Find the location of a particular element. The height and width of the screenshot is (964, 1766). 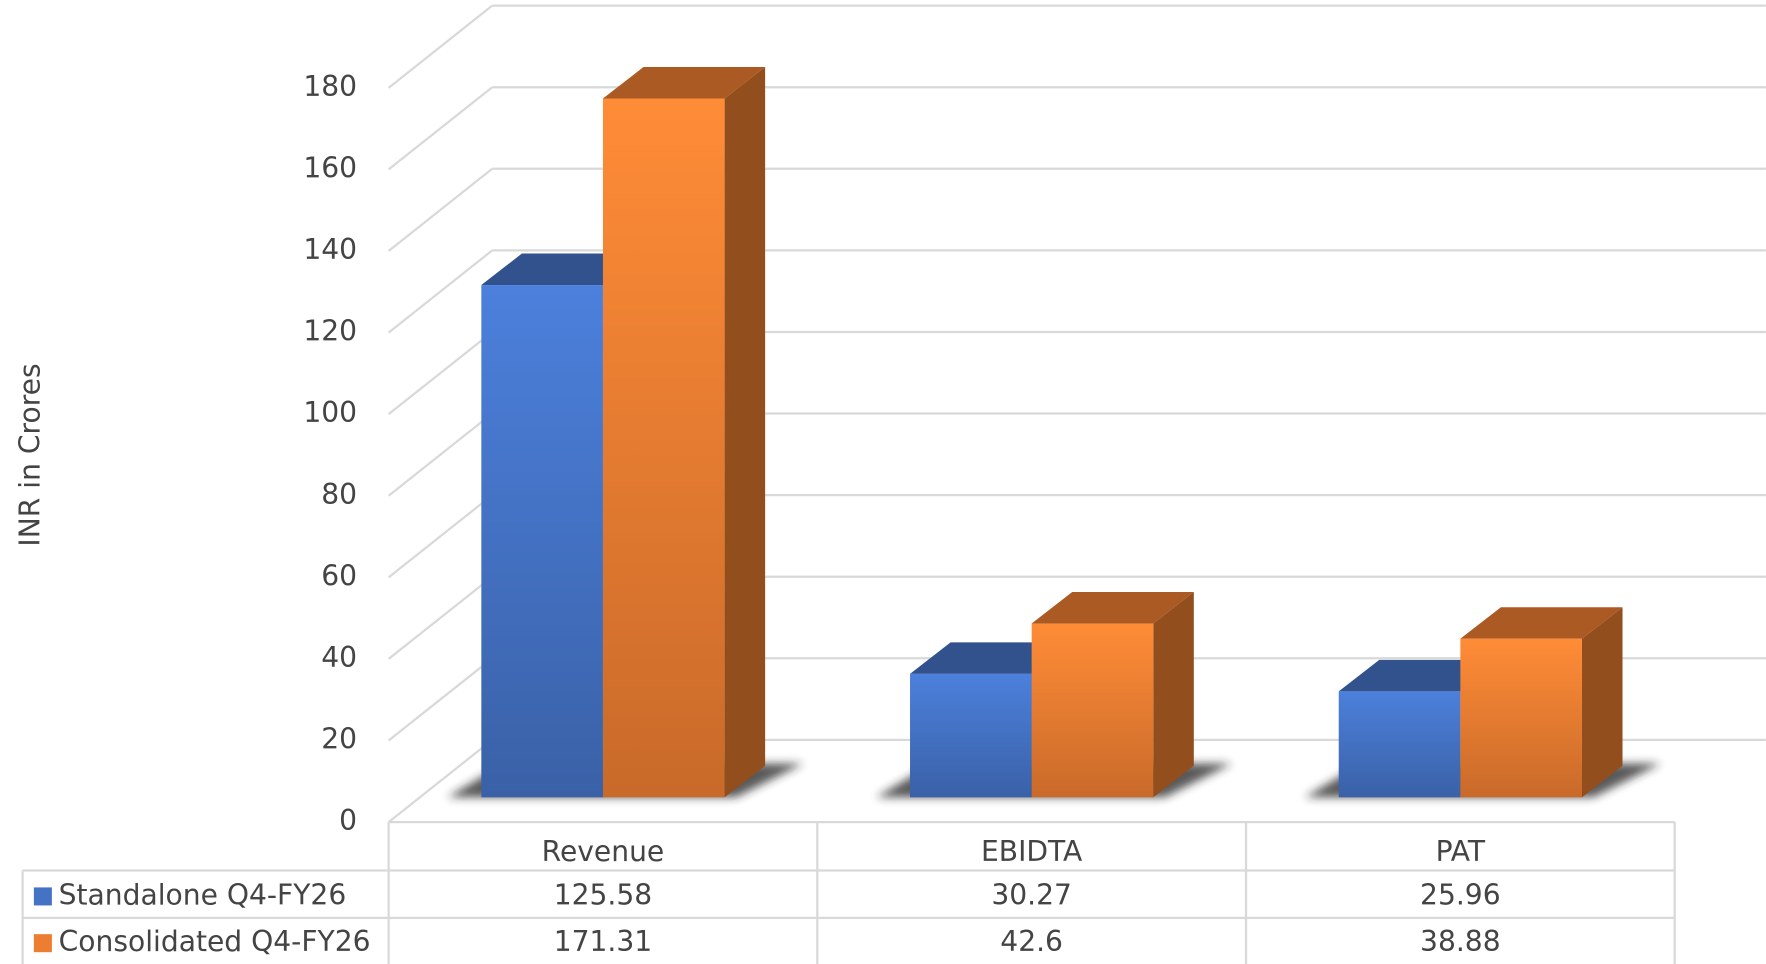

x-tick-label: PAT is located at coordinates (1461, 851).